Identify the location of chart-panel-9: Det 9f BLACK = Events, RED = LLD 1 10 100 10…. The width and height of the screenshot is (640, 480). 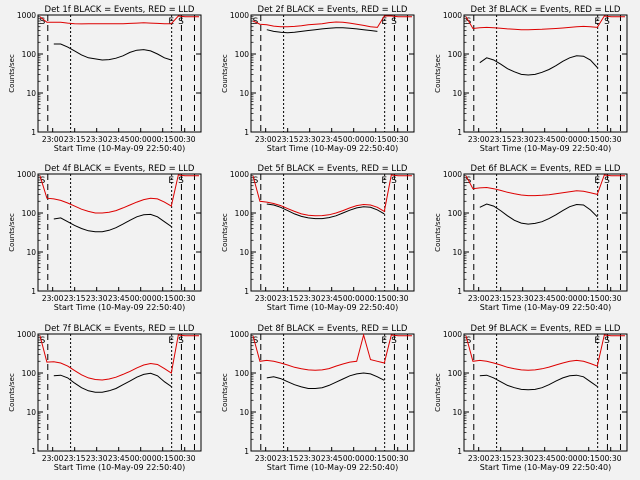
(531, 398).